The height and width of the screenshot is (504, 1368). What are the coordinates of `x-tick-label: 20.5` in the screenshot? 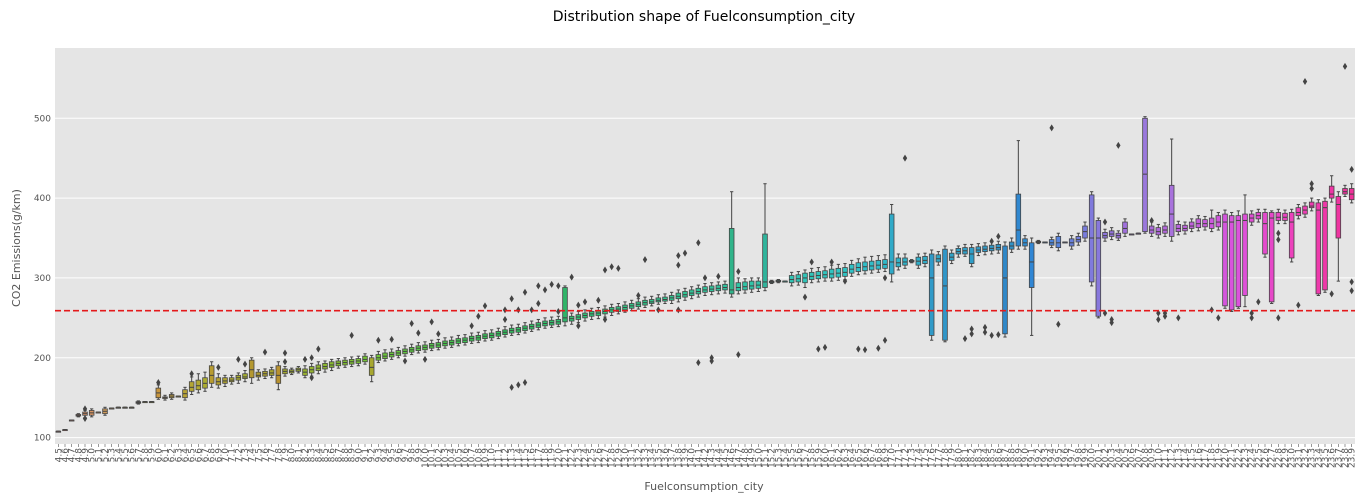 It's located at (1126, 458).